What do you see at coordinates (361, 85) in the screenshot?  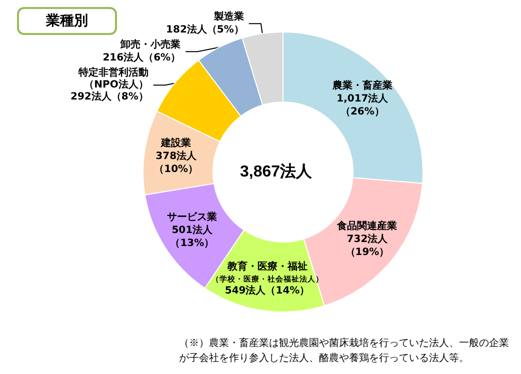 I see `slice-label: 農業・畜産業` at bounding box center [361, 85].